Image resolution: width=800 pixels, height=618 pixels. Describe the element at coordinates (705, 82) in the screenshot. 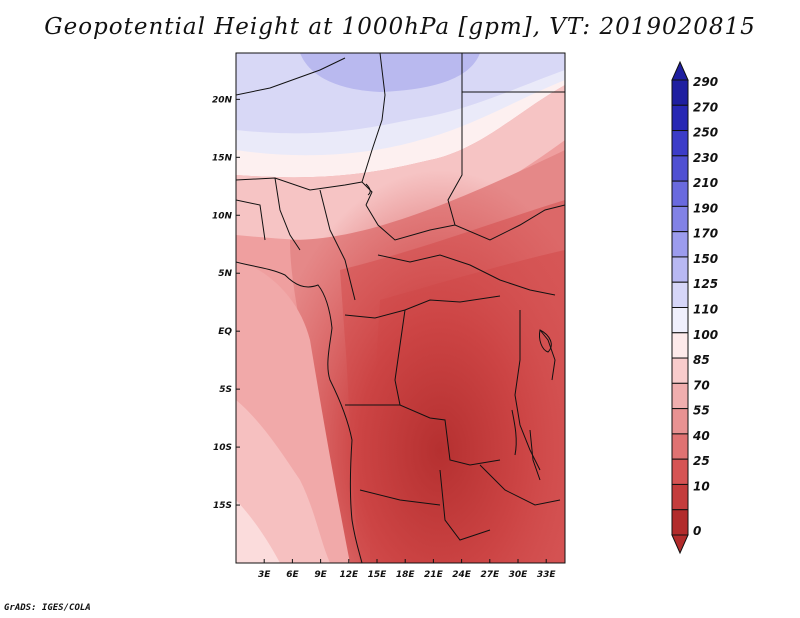

I see `colorbar-label: 290` at that location.